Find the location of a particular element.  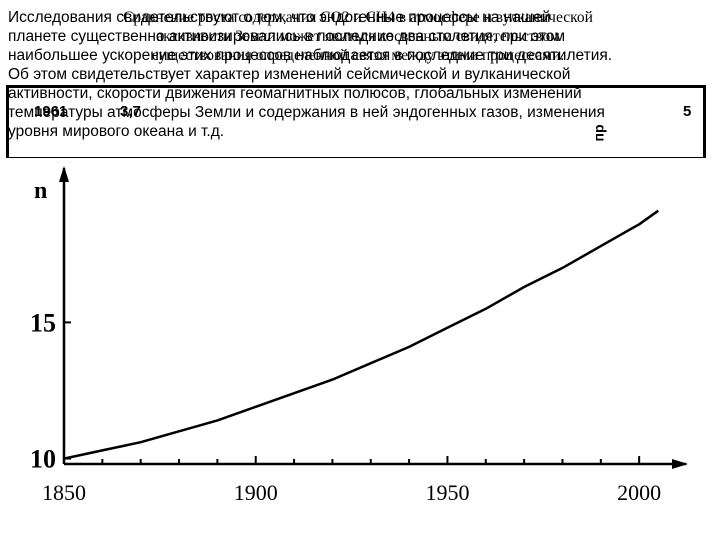

x-tick-label: 1950 is located at coordinates (447, 492).